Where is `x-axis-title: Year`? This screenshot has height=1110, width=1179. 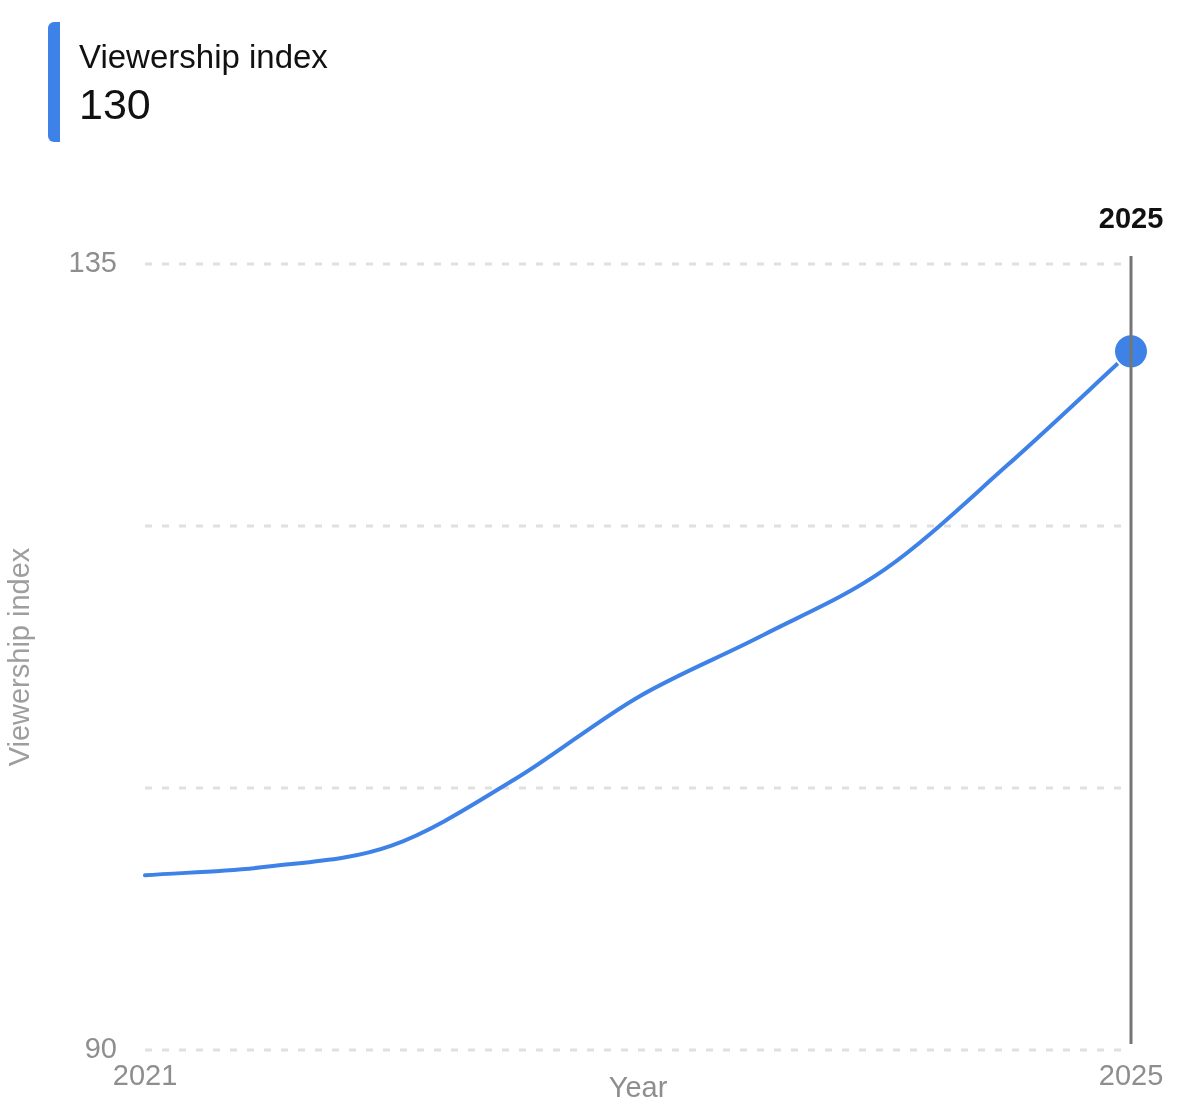
x-axis-title: Year is located at coordinates (638, 1086).